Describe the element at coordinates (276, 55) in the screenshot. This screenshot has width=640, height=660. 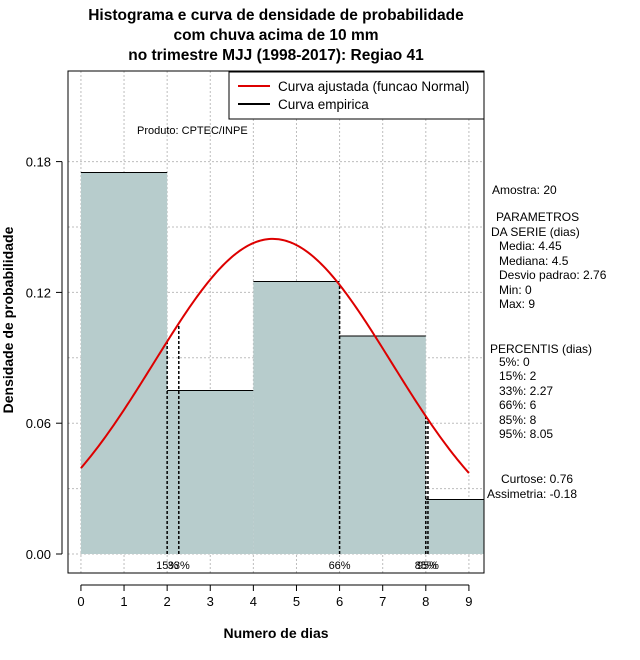
I see `chart-title-line-3: no trimestre MJJ (1998-2017): Regiao 41` at that location.